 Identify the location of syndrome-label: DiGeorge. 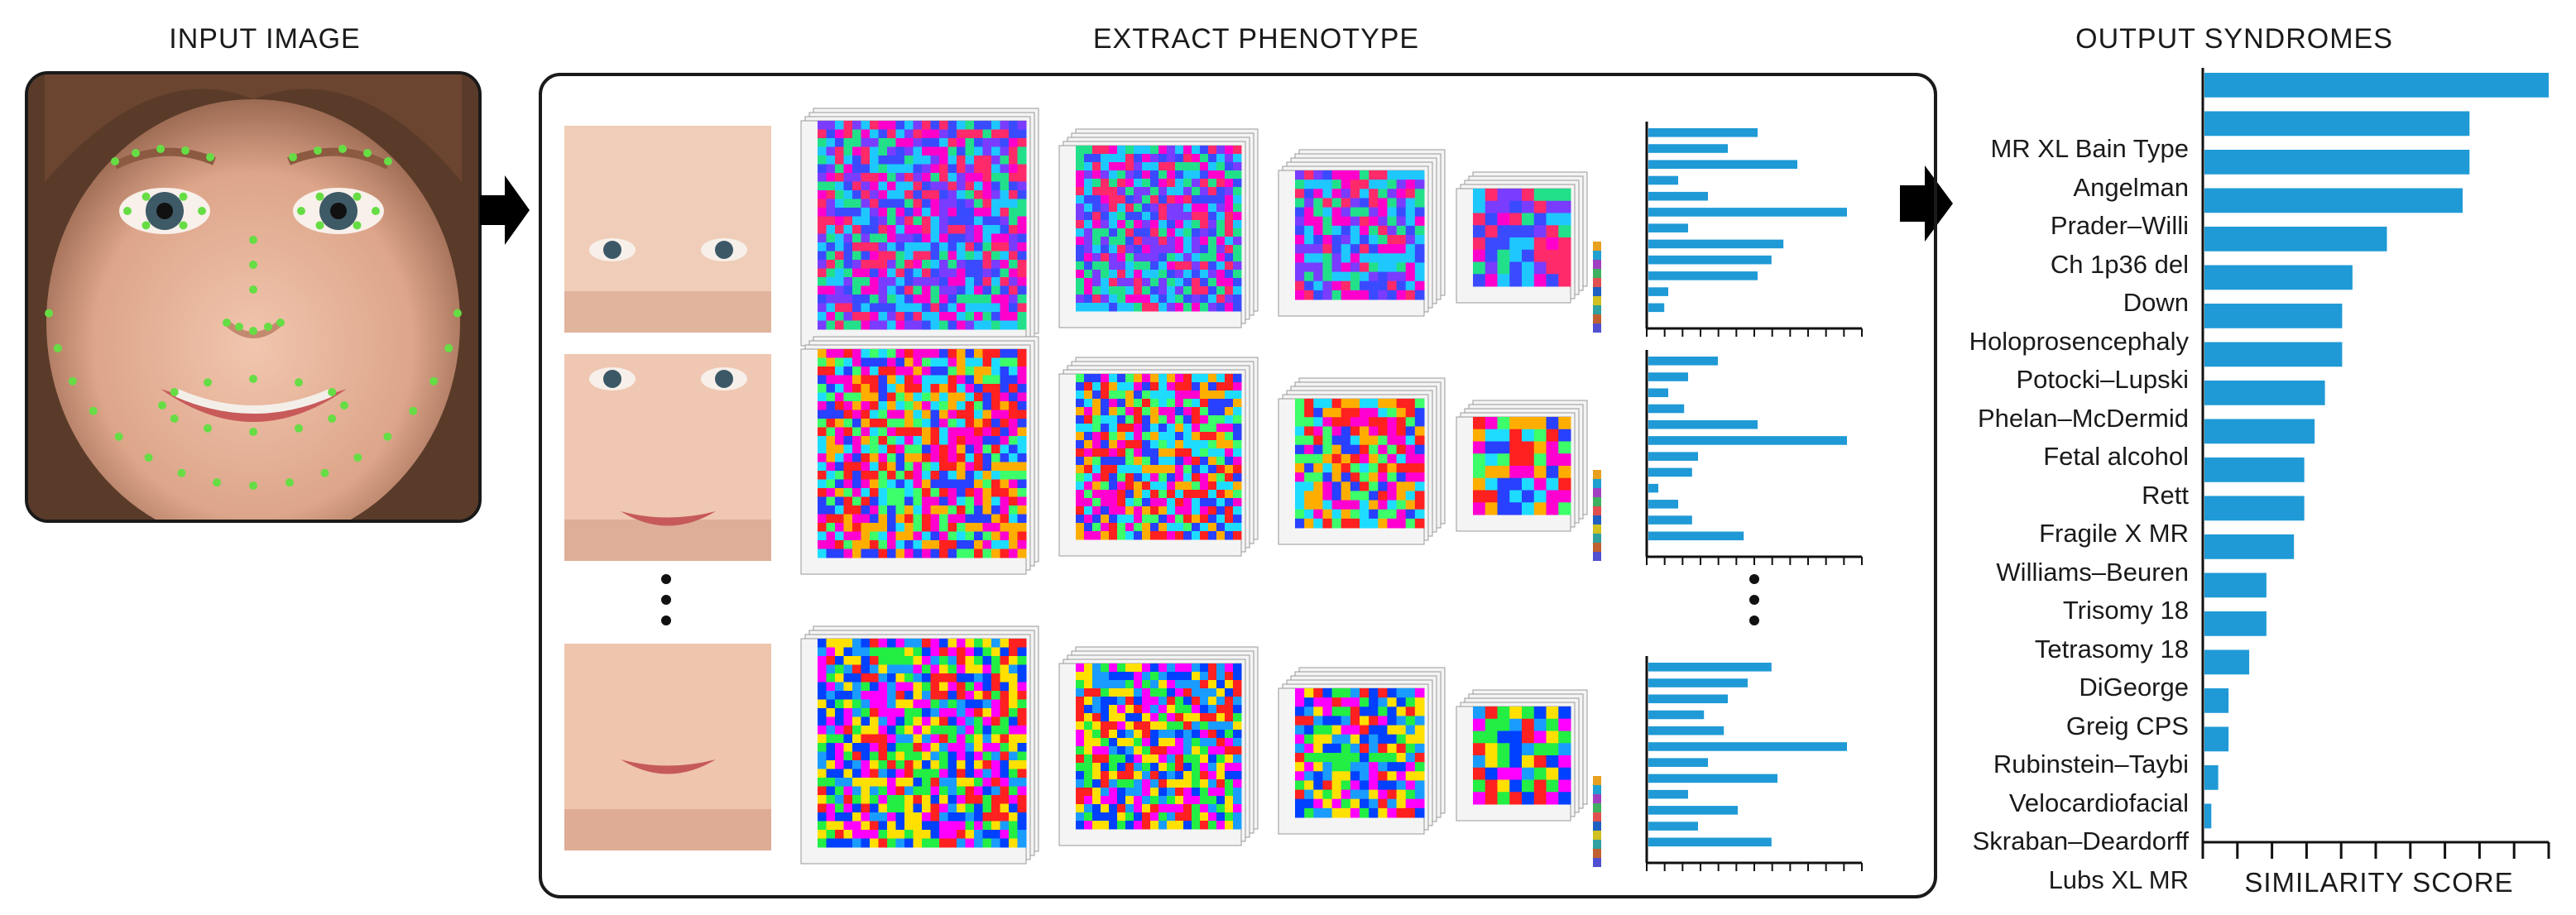
(2134, 687).